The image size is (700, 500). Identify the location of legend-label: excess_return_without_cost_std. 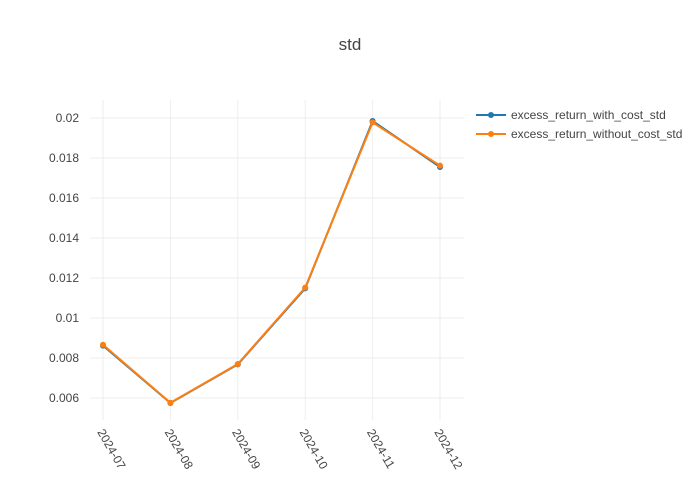
(596, 134).